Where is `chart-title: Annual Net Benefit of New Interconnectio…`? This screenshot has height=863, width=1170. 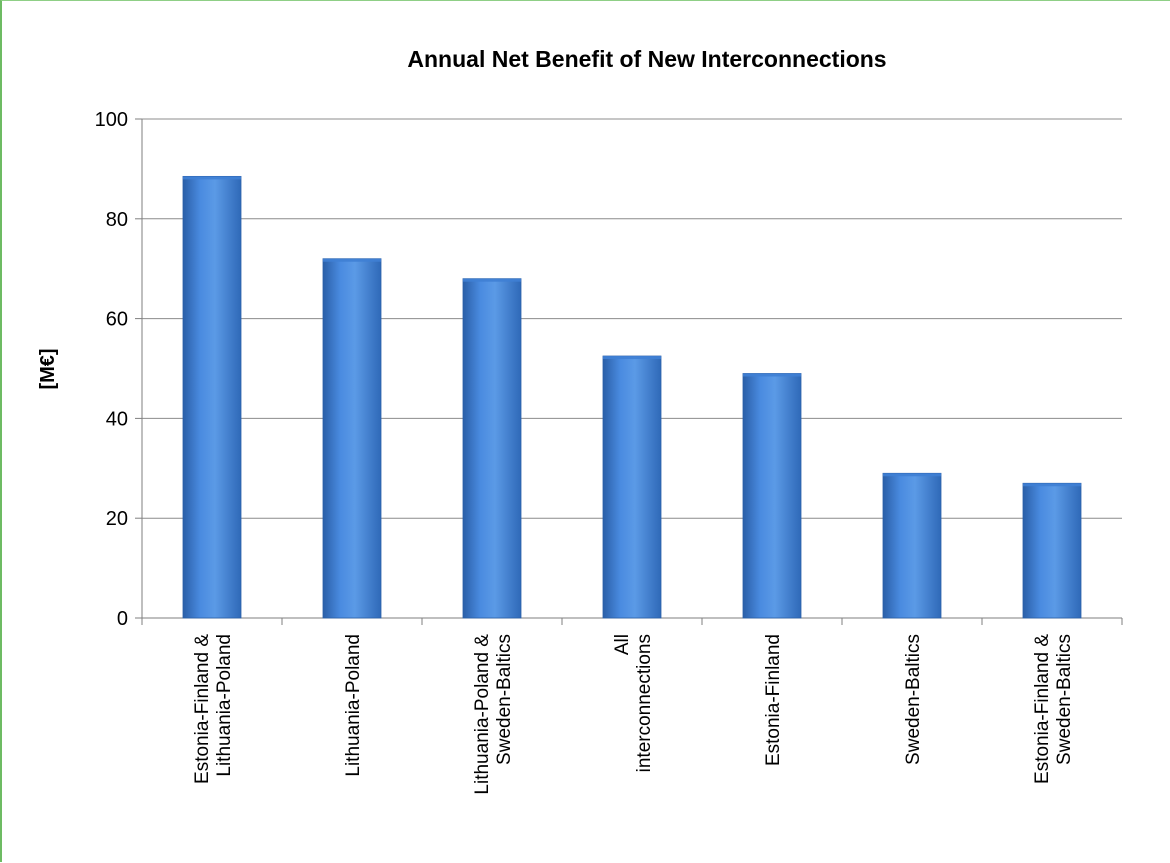
chart-title: Annual Net Benefit of New Interconnectio… is located at coordinates (646, 59).